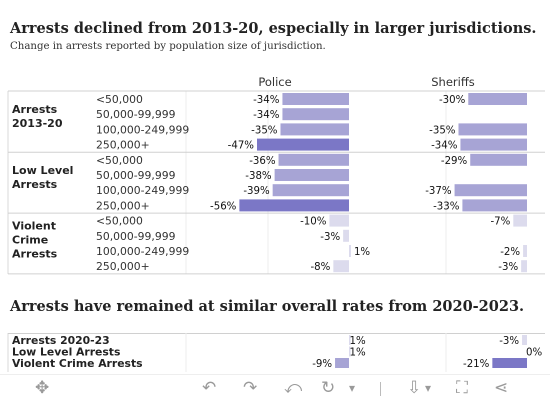 The image size is (550, 403). I want to click on download-icon: ⇩, so click(414, 388).